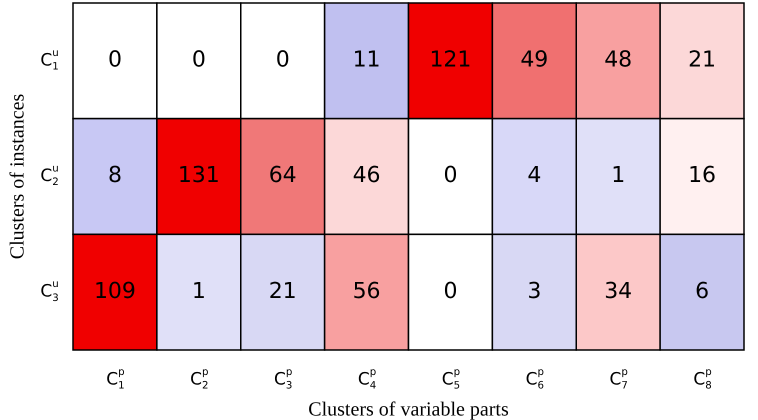 This screenshot has width=758, height=420. What do you see at coordinates (17, 177) in the screenshot?
I see `y-axis-title: Clusters of instances` at bounding box center [17, 177].